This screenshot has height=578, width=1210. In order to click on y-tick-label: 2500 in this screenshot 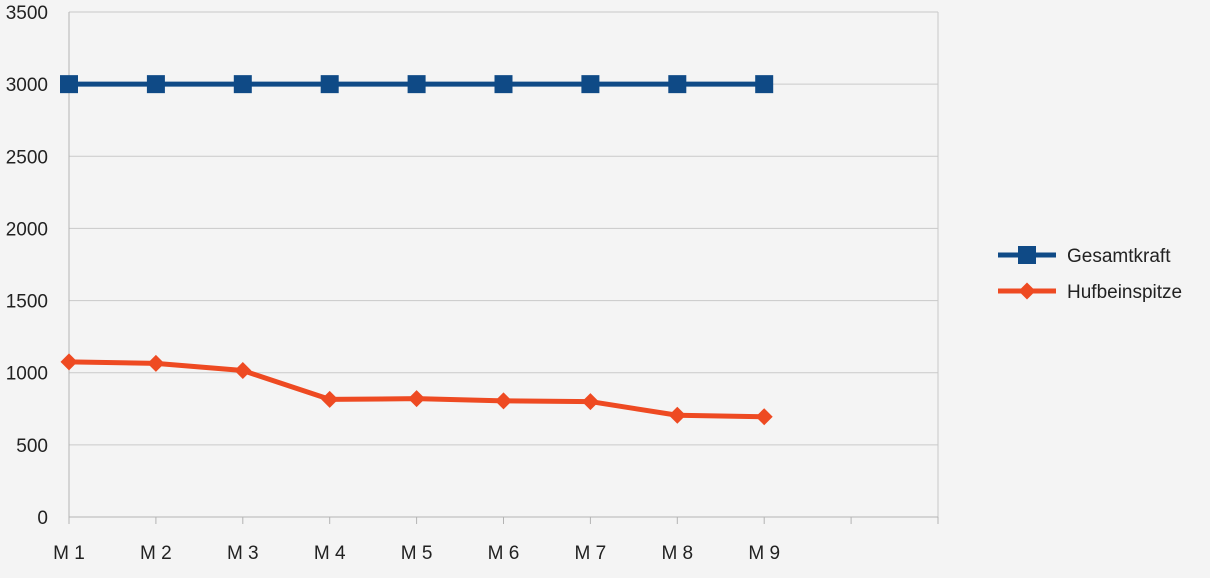, I will do `click(27, 157)`.